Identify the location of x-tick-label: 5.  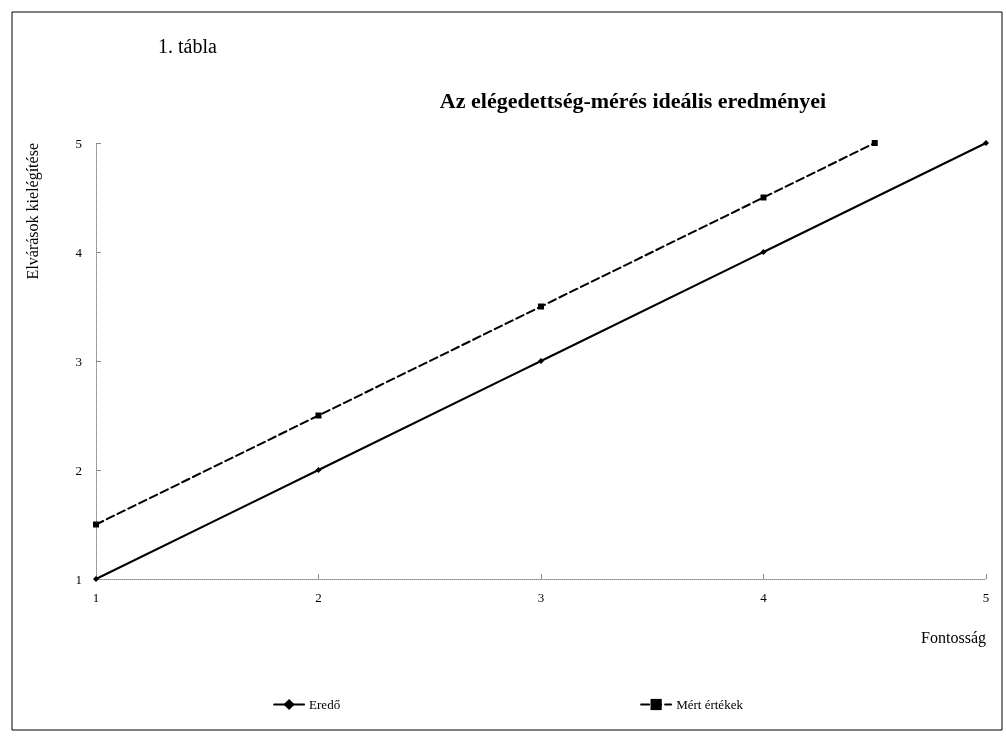
(986, 597).